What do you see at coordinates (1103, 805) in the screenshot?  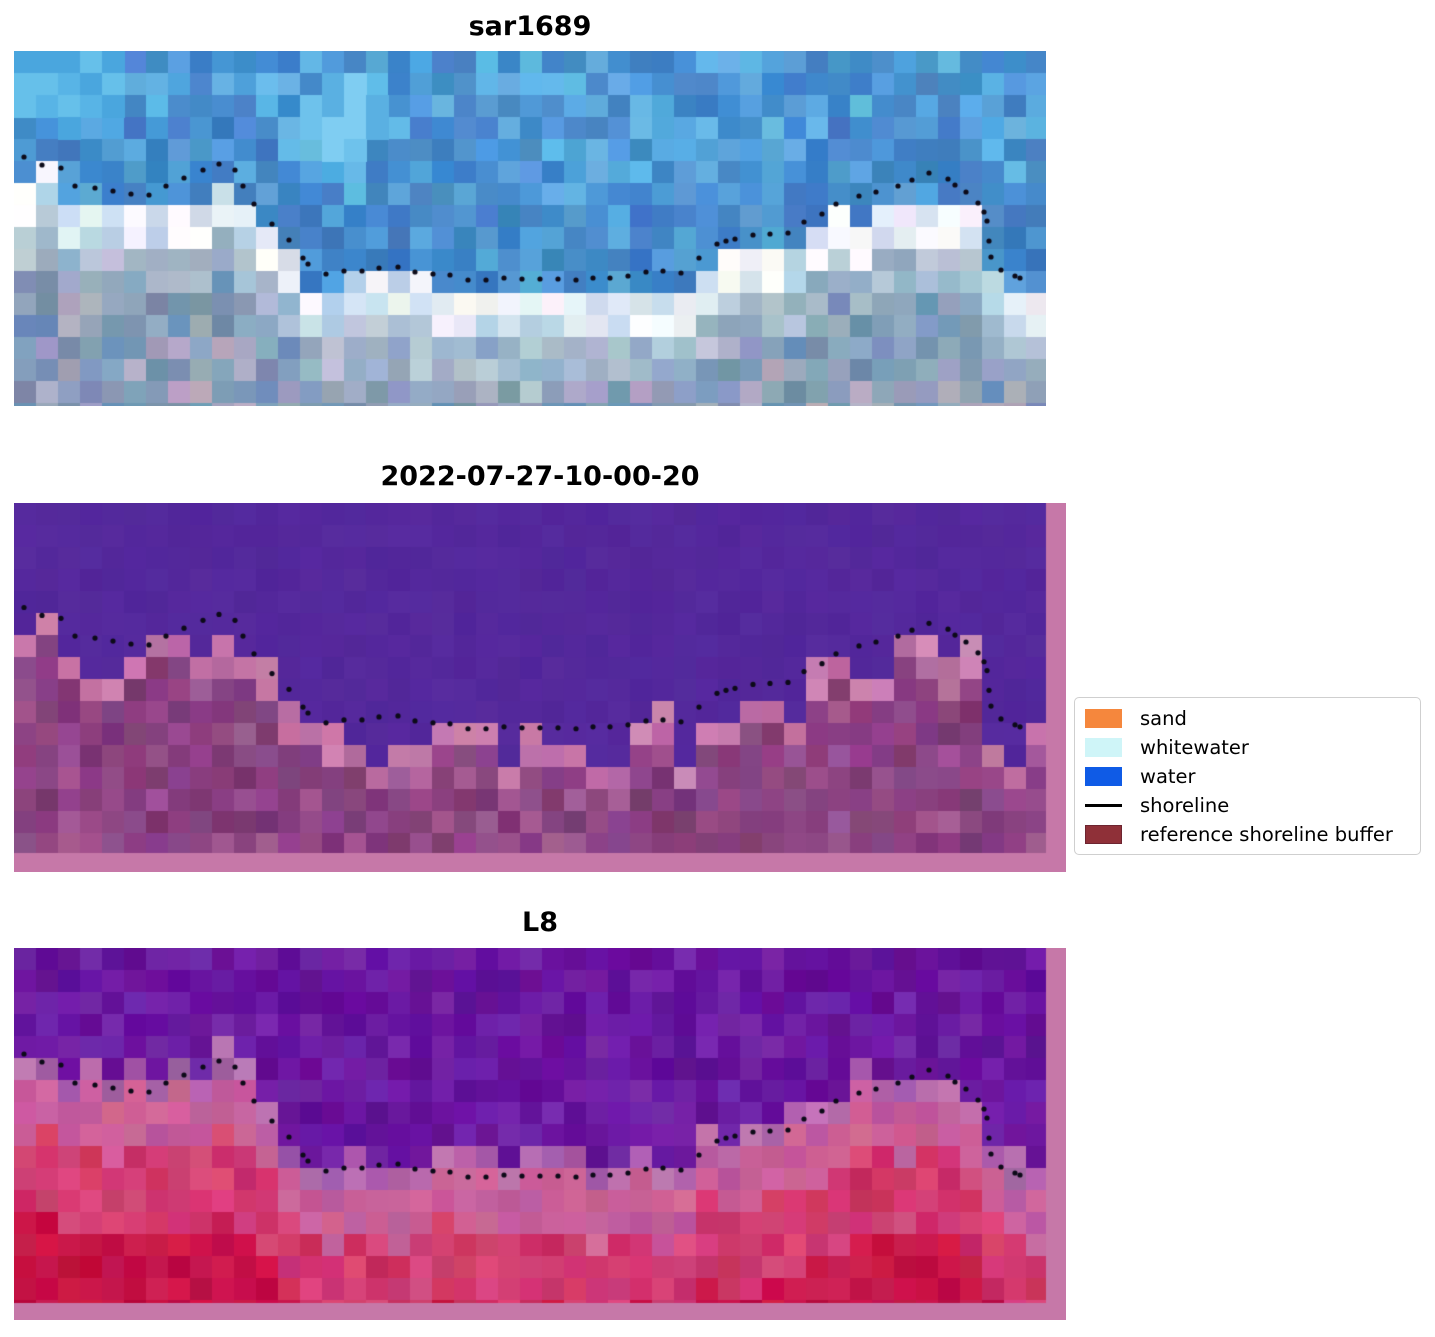 I see `shoreline-line-swatch` at bounding box center [1103, 805].